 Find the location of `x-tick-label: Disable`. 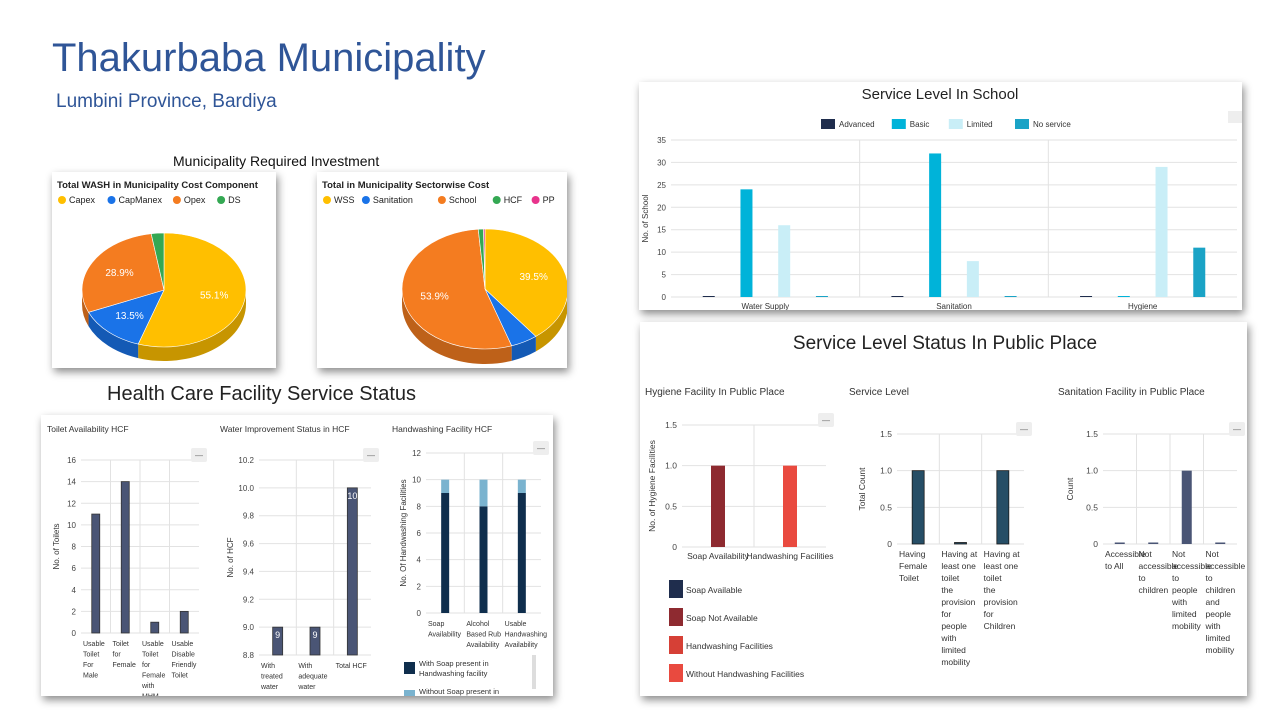

x-tick-label: Disable is located at coordinates (183, 655).